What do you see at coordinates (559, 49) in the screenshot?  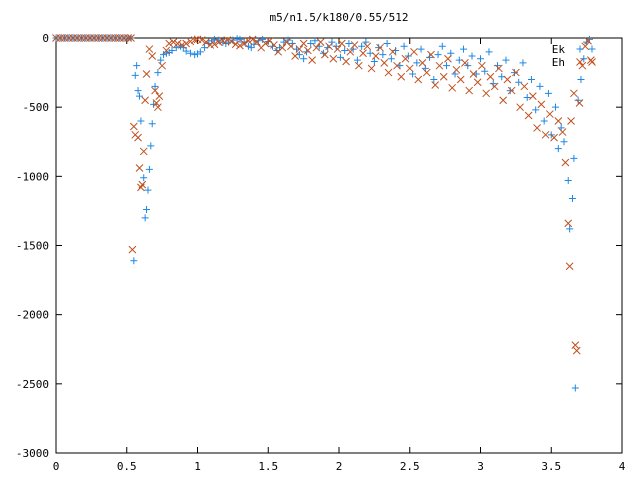 I see `legend-label-ek: Ek` at bounding box center [559, 49].